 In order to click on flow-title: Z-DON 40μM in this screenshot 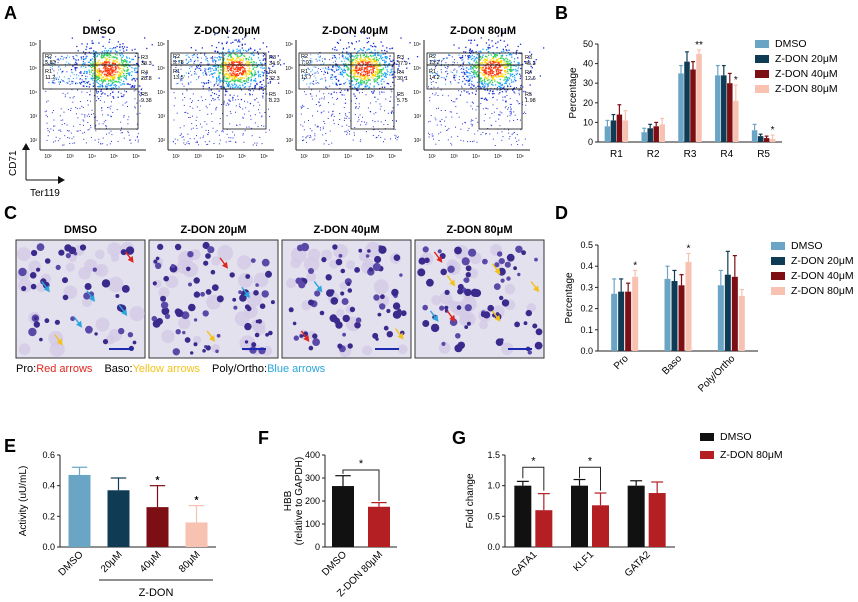, I will do `click(355, 31)`.